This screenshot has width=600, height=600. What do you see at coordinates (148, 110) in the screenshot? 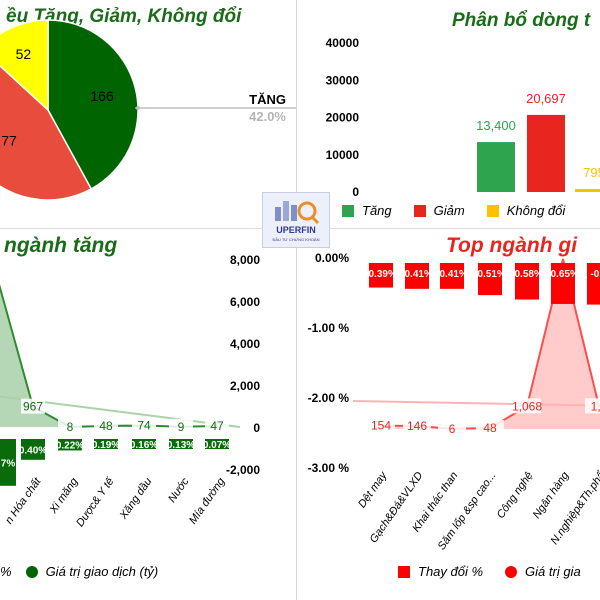
I see `pie-chart: 166 77 52 TĂNG 42.0%` at bounding box center [148, 110].